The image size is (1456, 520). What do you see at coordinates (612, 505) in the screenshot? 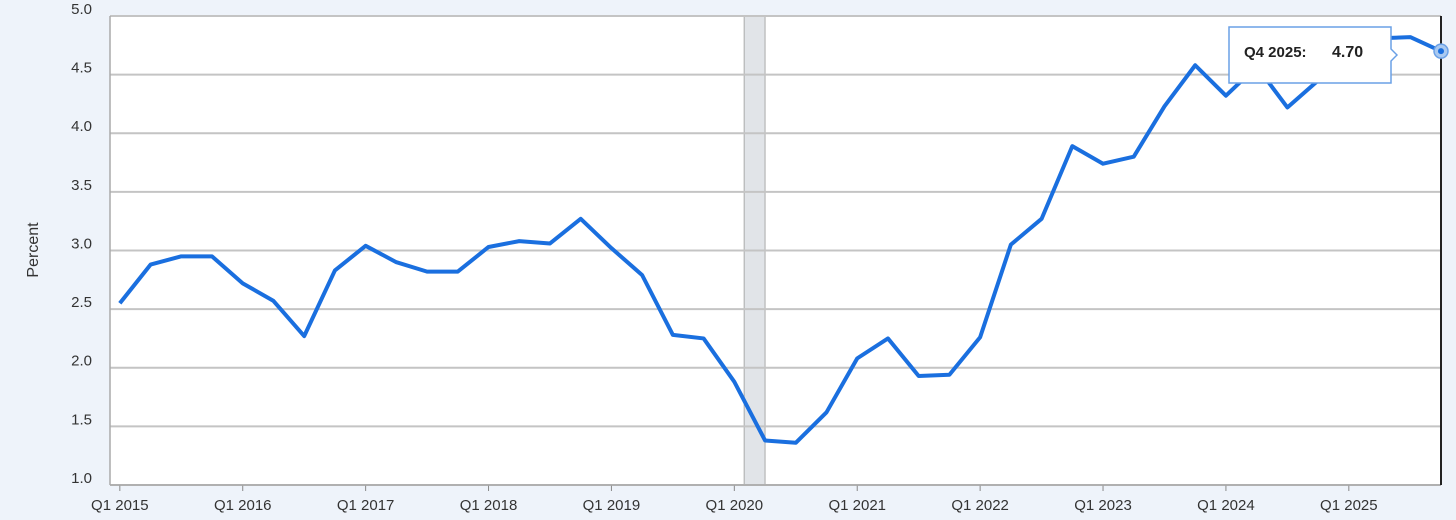
I see `x-tick-label: Q1 2019` at bounding box center [612, 505].